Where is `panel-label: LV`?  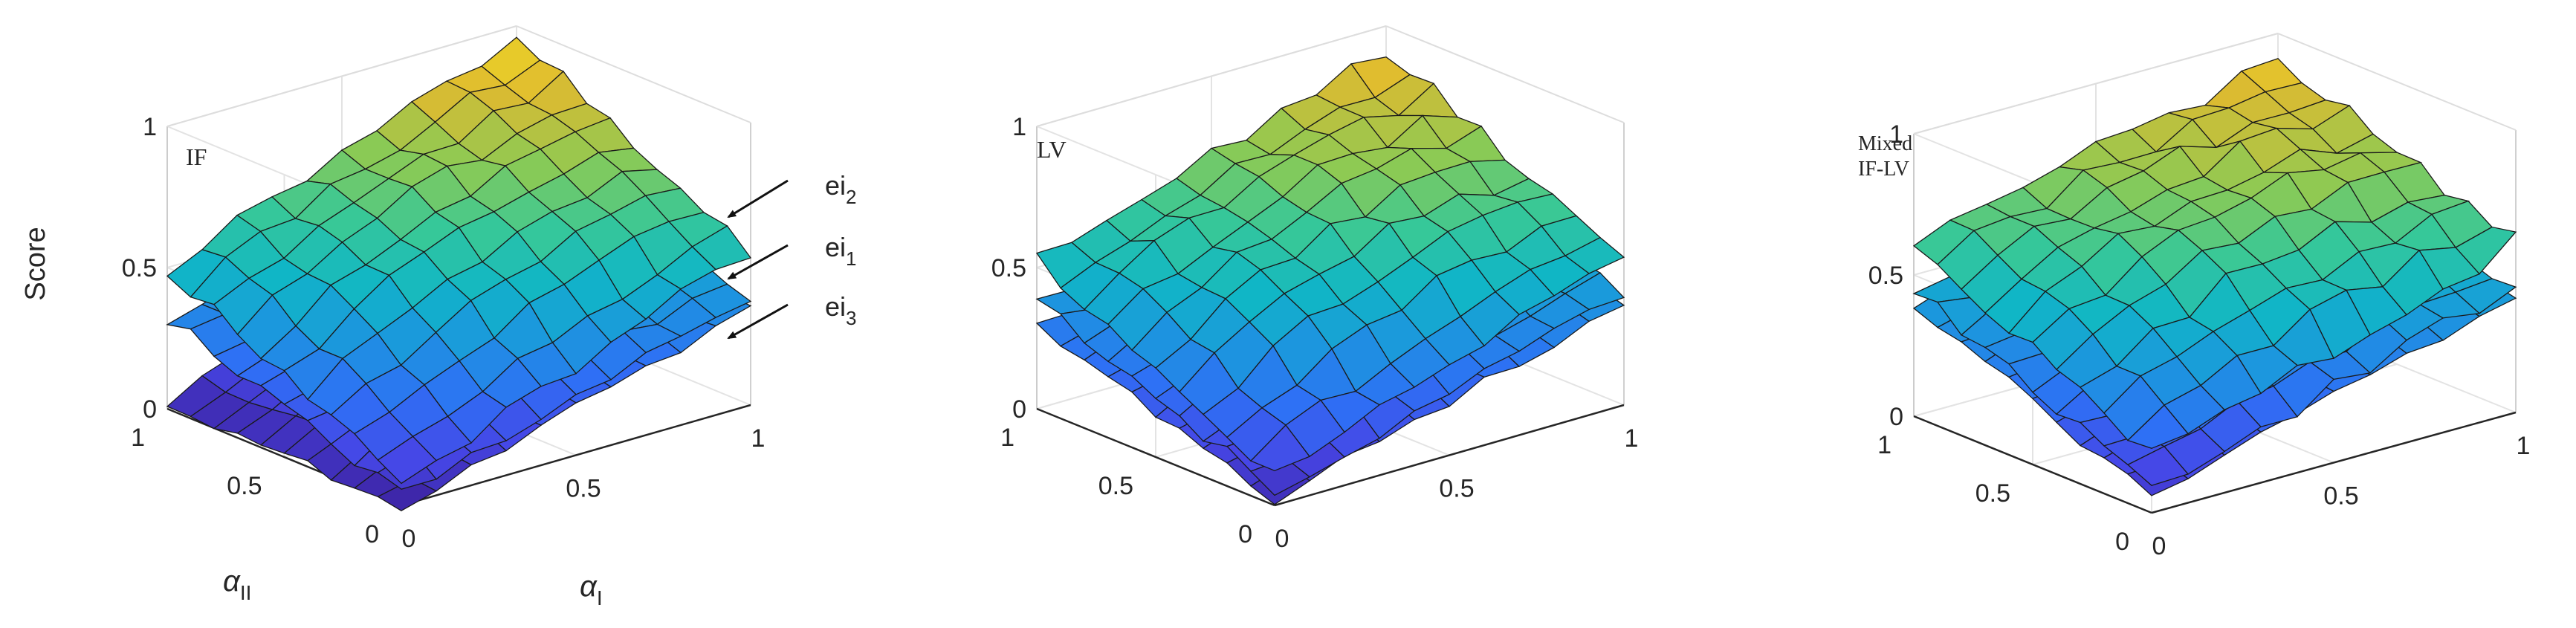
panel-label: LV is located at coordinates (1052, 149).